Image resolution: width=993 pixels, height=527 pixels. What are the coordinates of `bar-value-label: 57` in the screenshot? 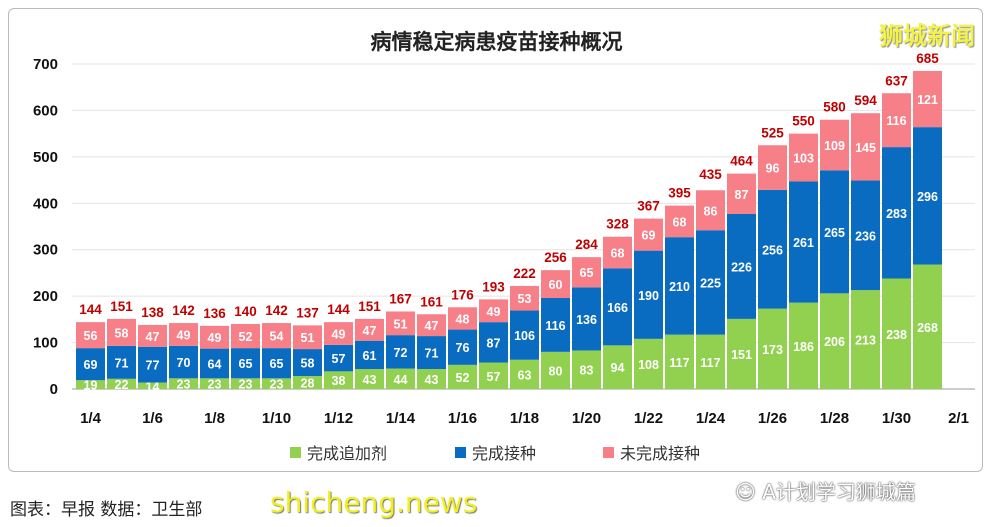 It's located at (494, 377).